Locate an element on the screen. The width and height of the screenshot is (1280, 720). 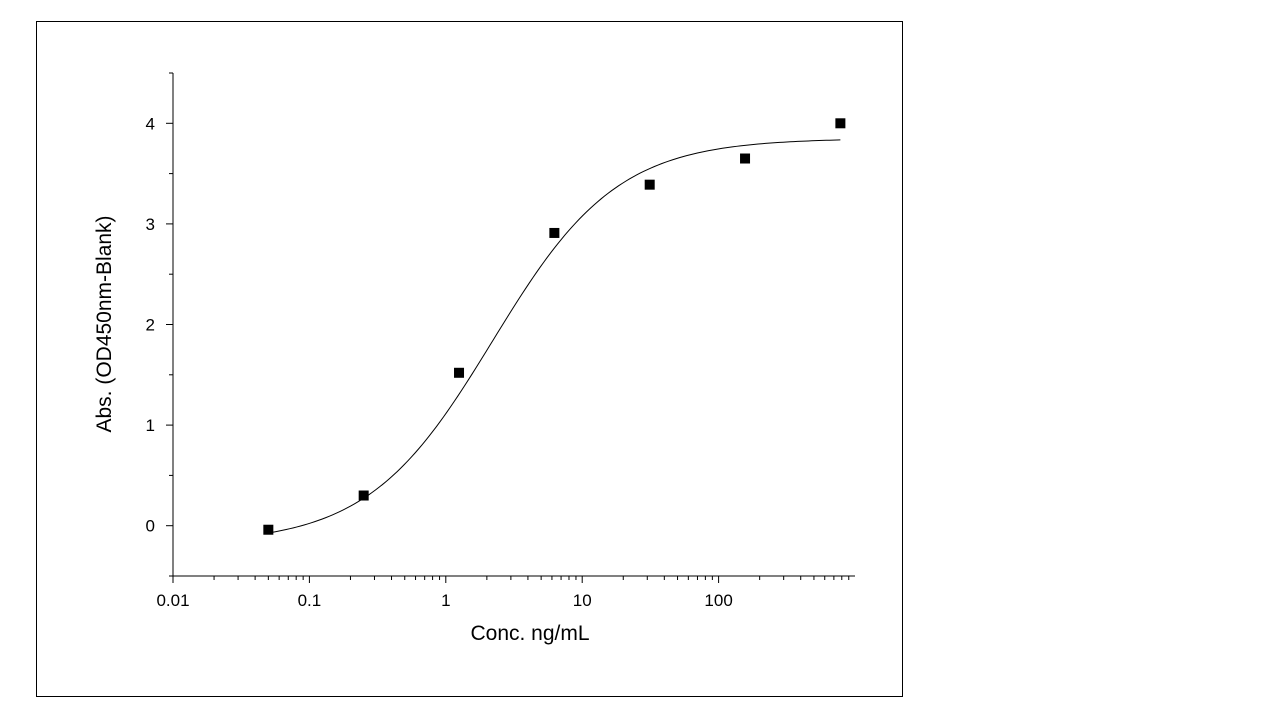
y-tick-label: 3 is located at coordinates (150, 224).